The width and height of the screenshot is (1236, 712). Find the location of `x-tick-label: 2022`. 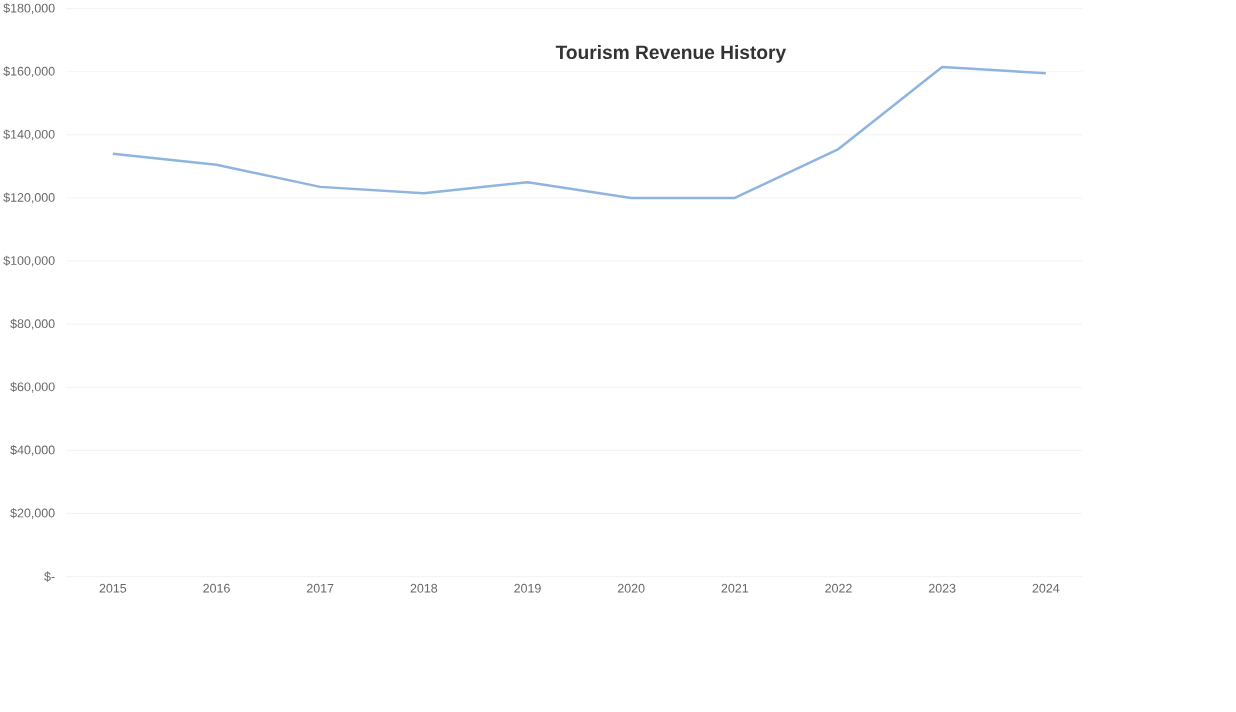

x-tick-label: 2022 is located at coordinates (838, 588).